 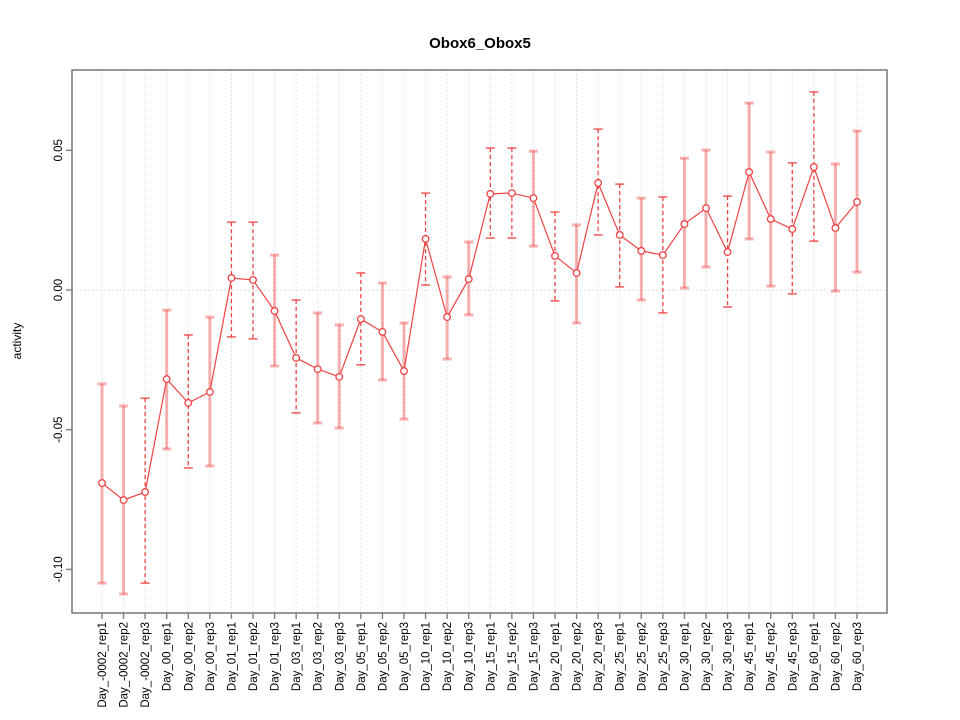 What do you see at coordinates (599, 656) in the screenshot?
I see `x-tick-label: Day_20_rep3` at bounding box center [599, 656].